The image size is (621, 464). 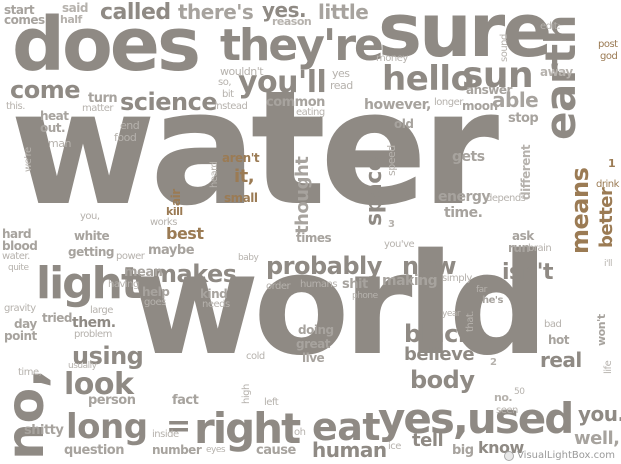 What do you see at coordinates (53, 128) in the screenshot?
I see `word-out: out.` at bounding box center [53, 128].